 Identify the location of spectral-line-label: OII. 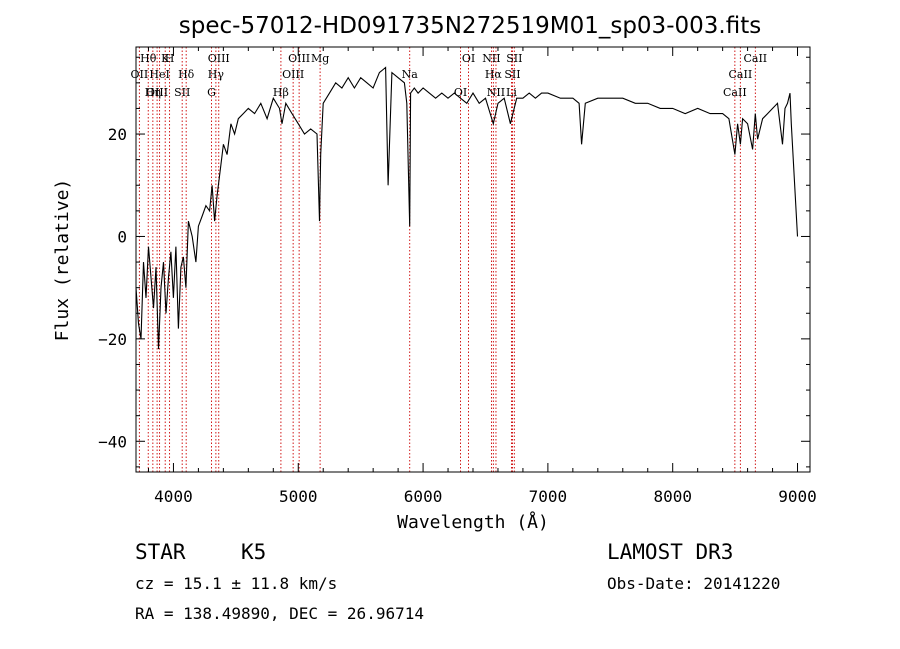
(140, 74).